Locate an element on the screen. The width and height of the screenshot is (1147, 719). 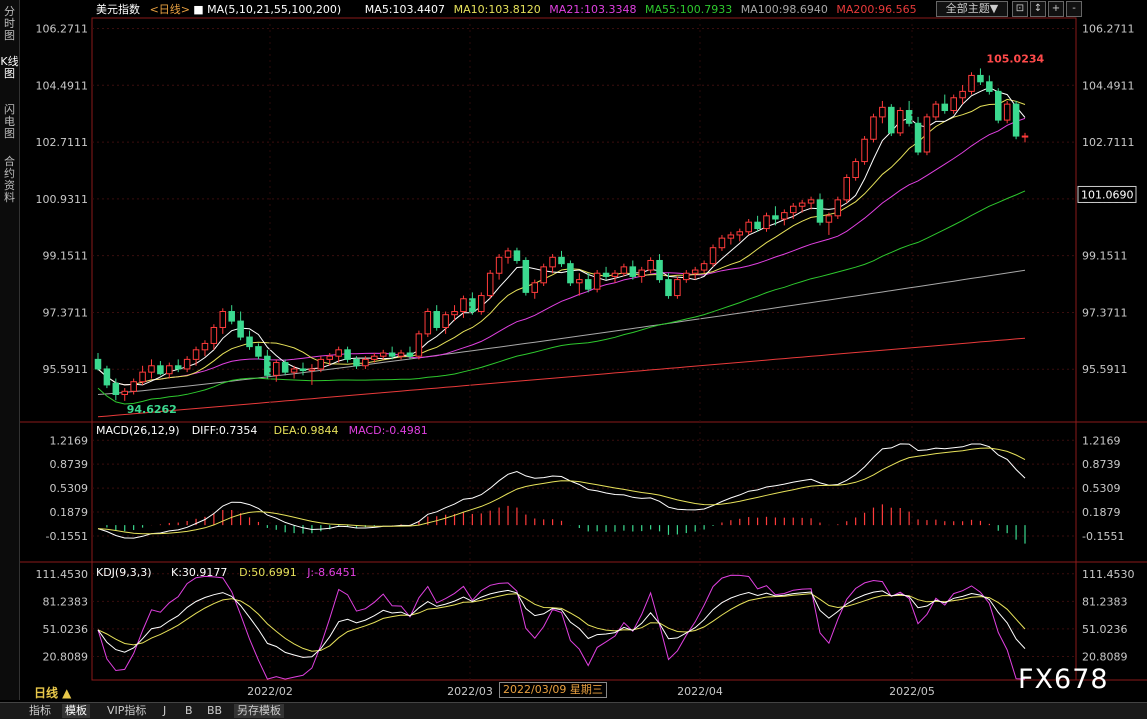
ma100-line is located at coordinates (561, 332).